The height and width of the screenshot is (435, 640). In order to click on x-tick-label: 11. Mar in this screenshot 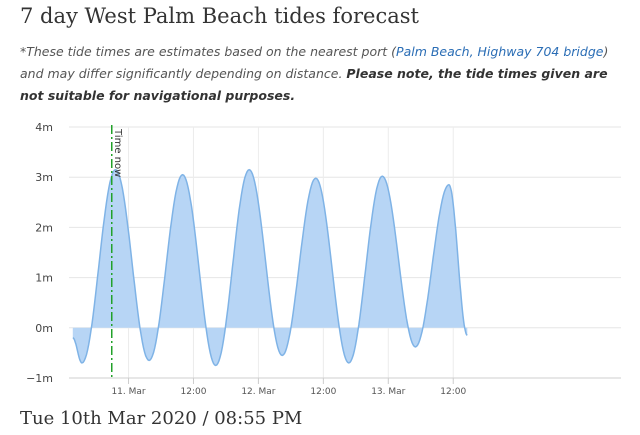, I will do `click(128, 392)`.